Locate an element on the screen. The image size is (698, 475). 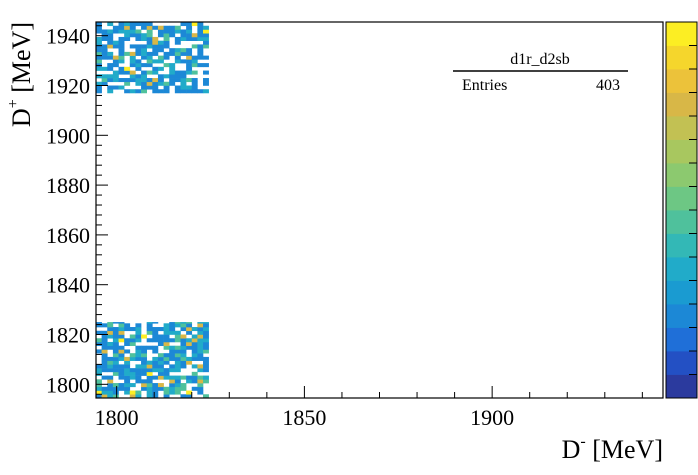
y-tick-label: 1900 is located at coordinates (68, 135).